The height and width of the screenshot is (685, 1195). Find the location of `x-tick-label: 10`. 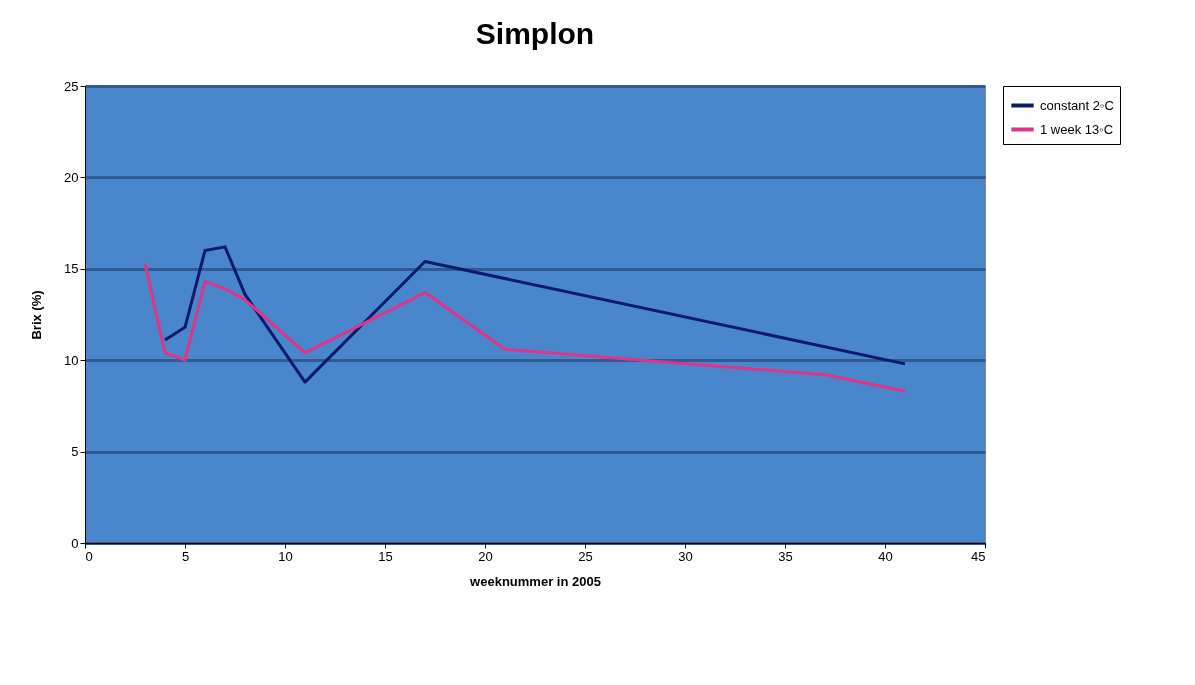

x-tick-label: 10 is located at coordinates (285, 556).